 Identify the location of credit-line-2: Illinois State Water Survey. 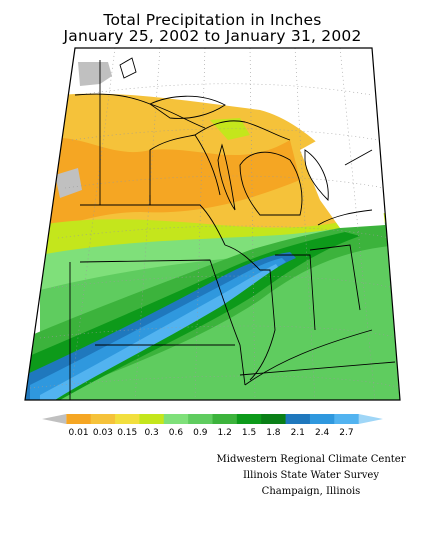
(310, 475).